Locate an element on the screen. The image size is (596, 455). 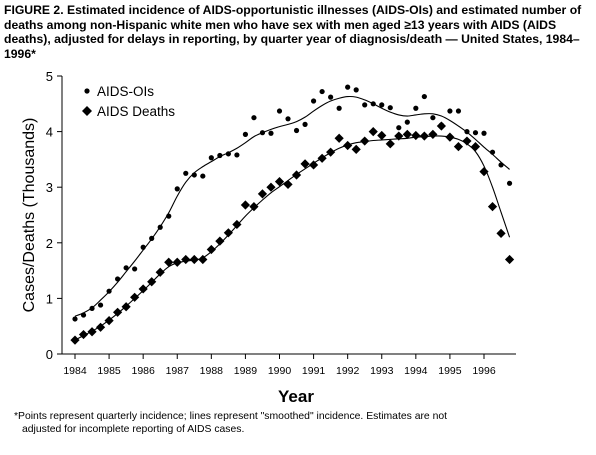
legend-item-aids-ois: AIDS-OIs is located at coordinates (119, 91).